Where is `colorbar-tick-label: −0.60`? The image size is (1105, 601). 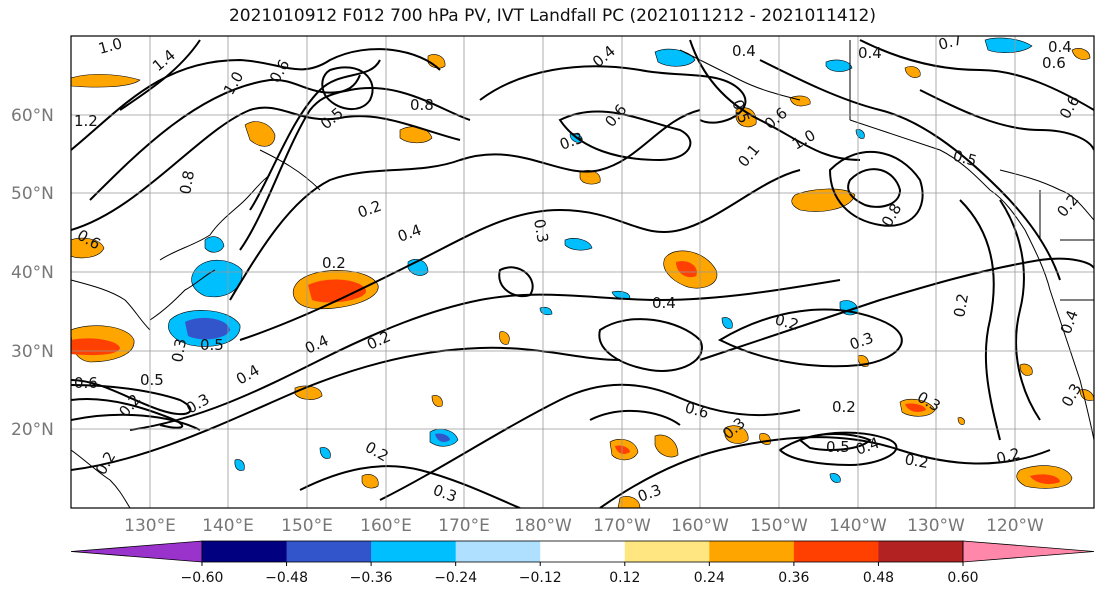
colorbar-tick-label: −0.60 is located at coordinates (202, 578).